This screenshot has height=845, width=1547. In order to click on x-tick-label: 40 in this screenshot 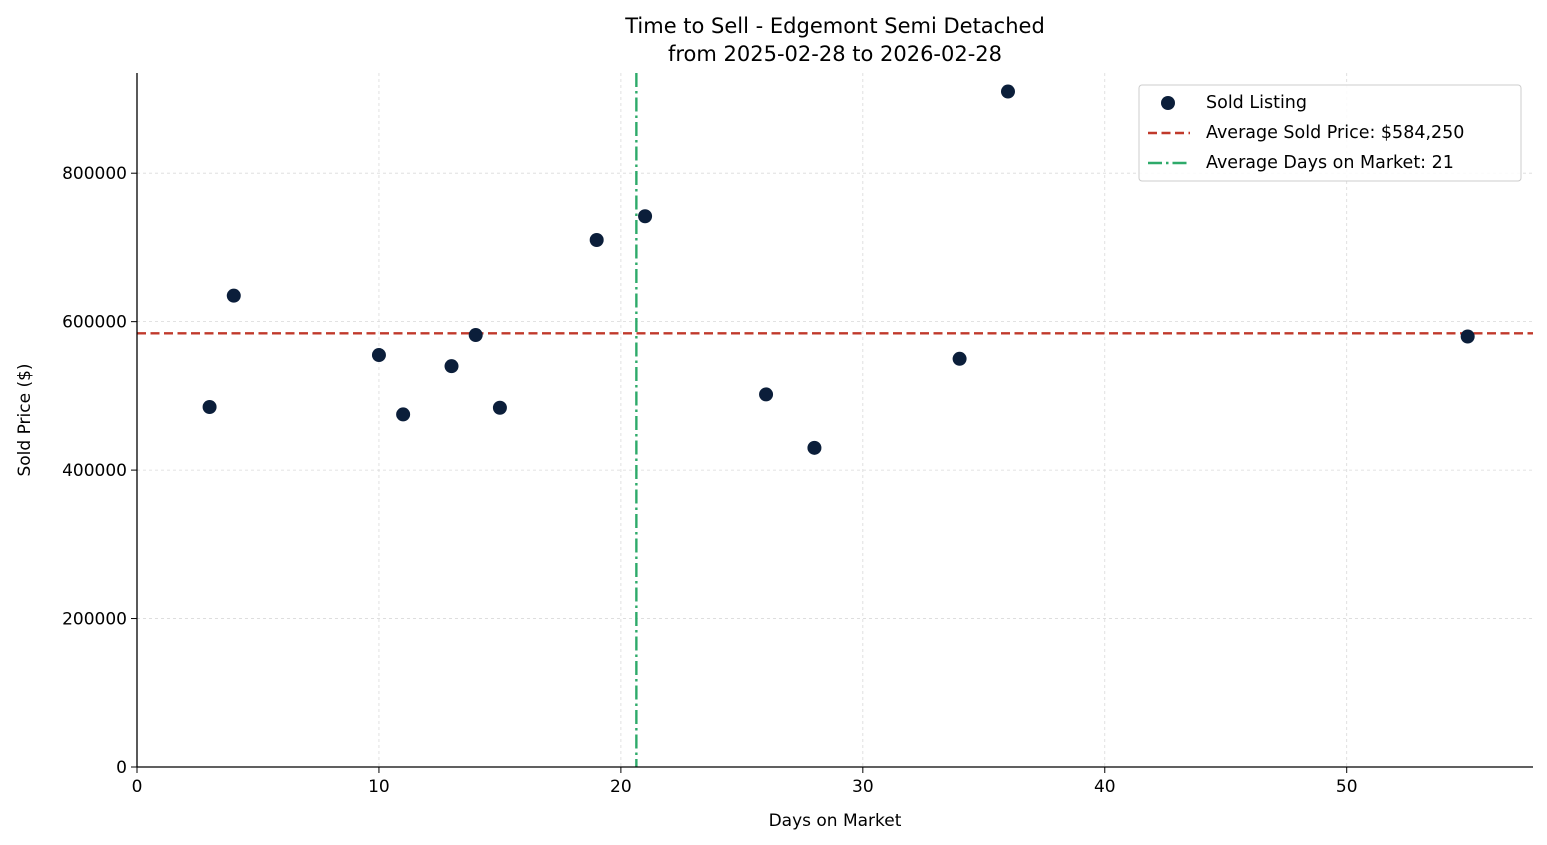, I will do `click(1105, 787)`.